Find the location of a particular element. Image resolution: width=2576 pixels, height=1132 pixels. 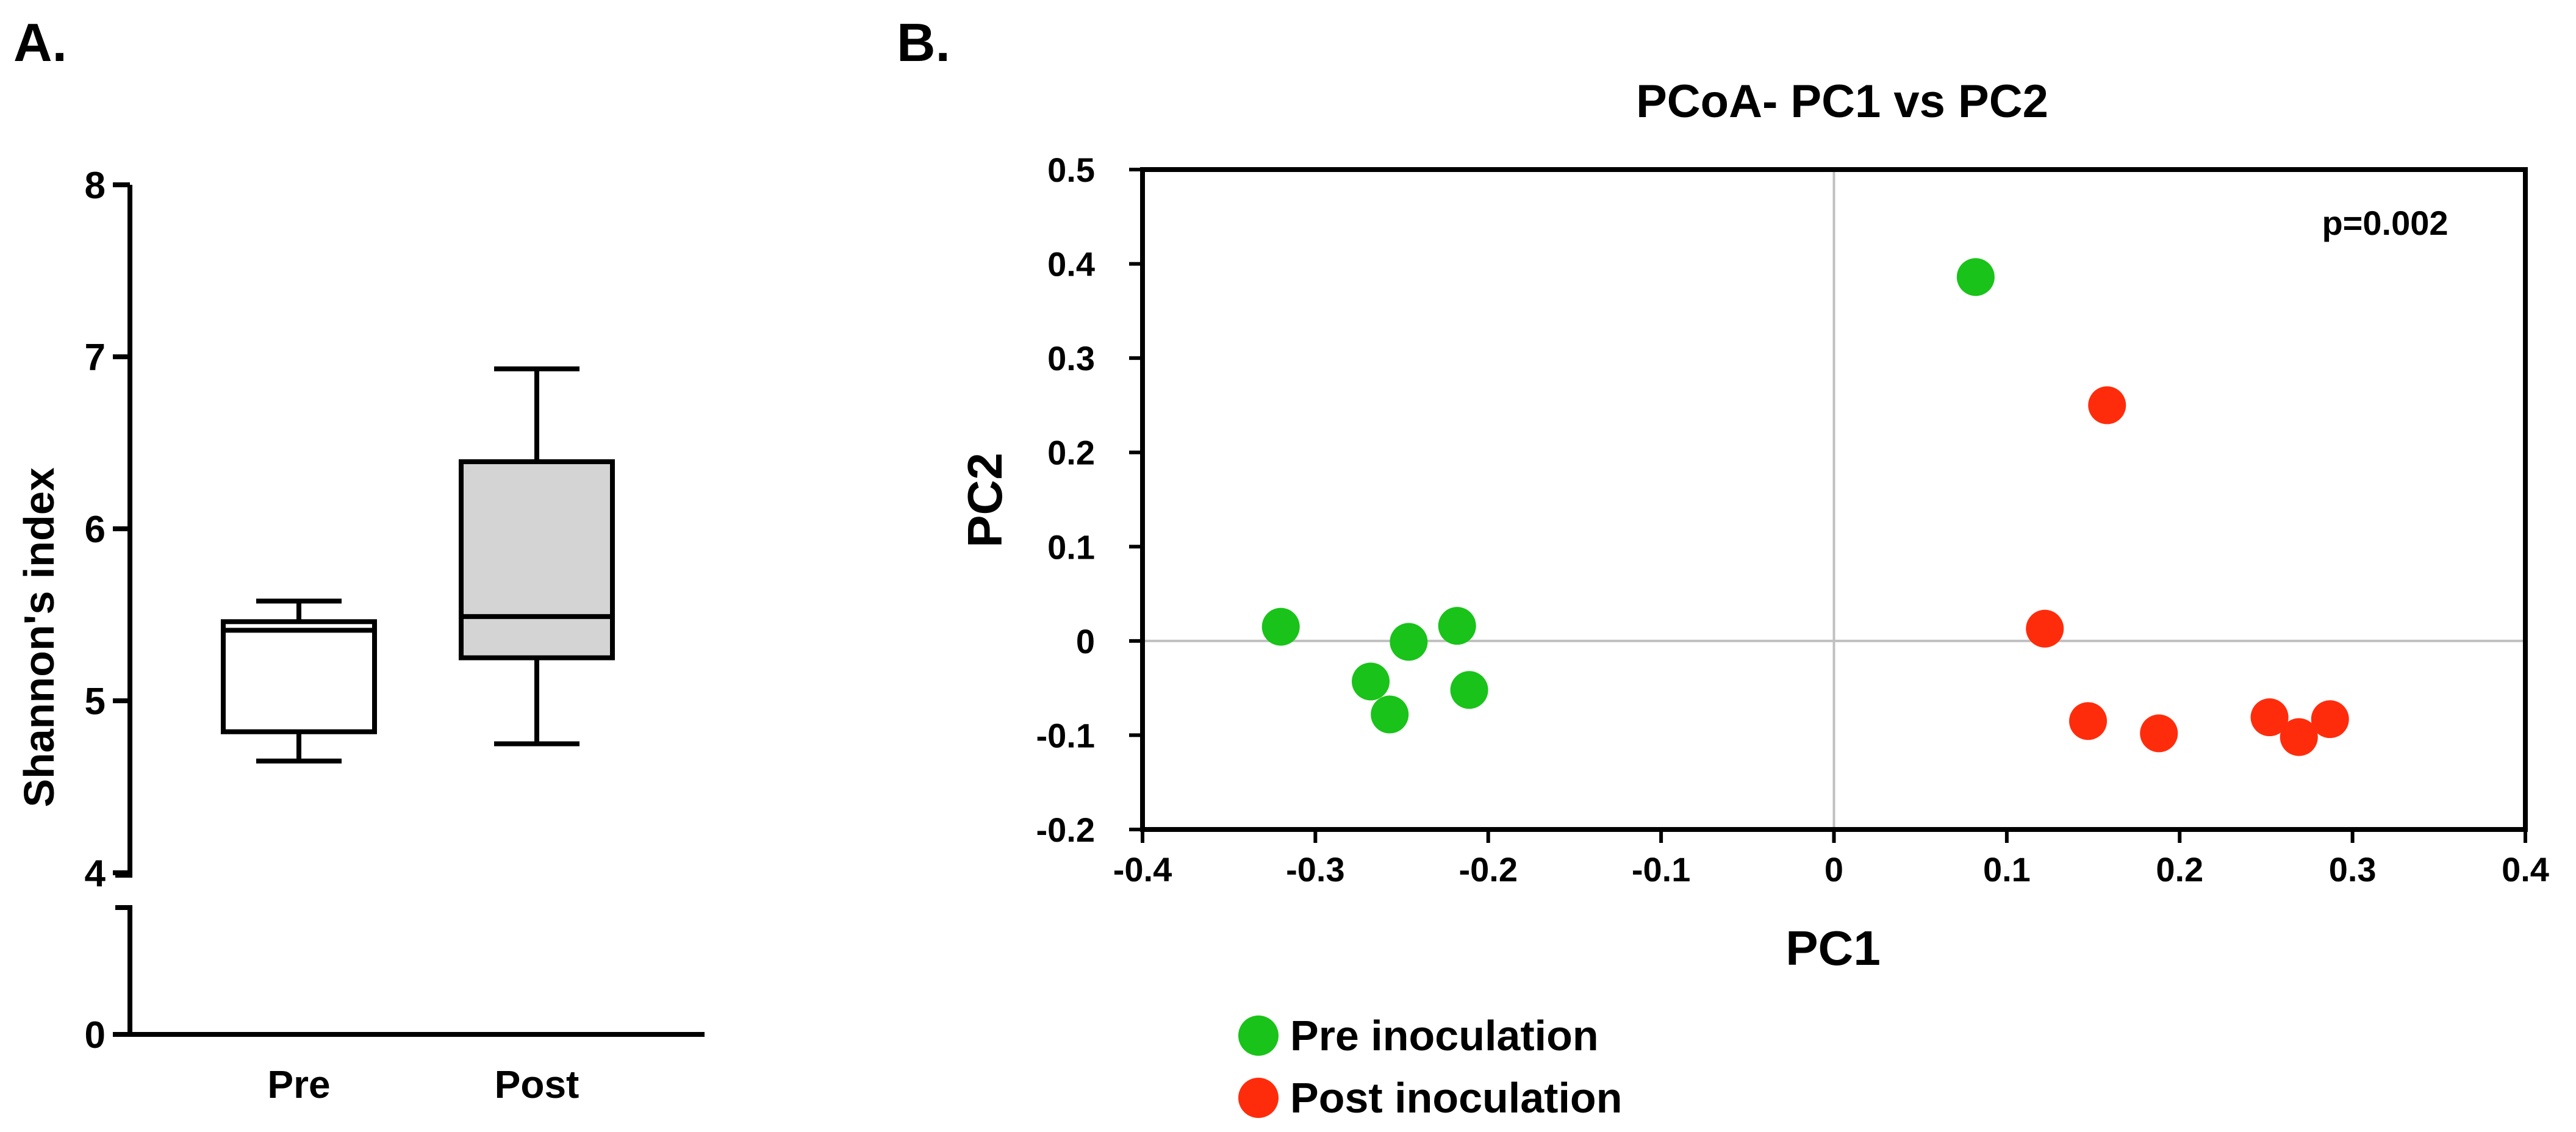

box-post is located at coordinates (537, 556).